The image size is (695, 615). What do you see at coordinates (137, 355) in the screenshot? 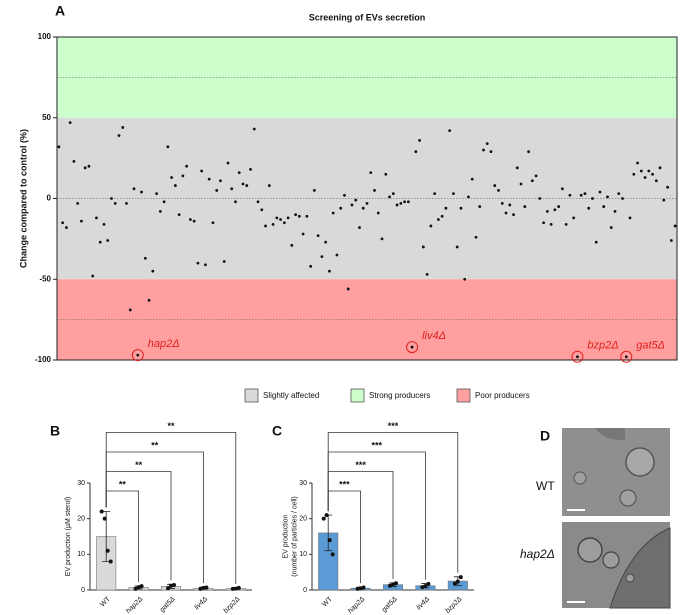
I see `highlight-ring` at bounding box center [137, 355].